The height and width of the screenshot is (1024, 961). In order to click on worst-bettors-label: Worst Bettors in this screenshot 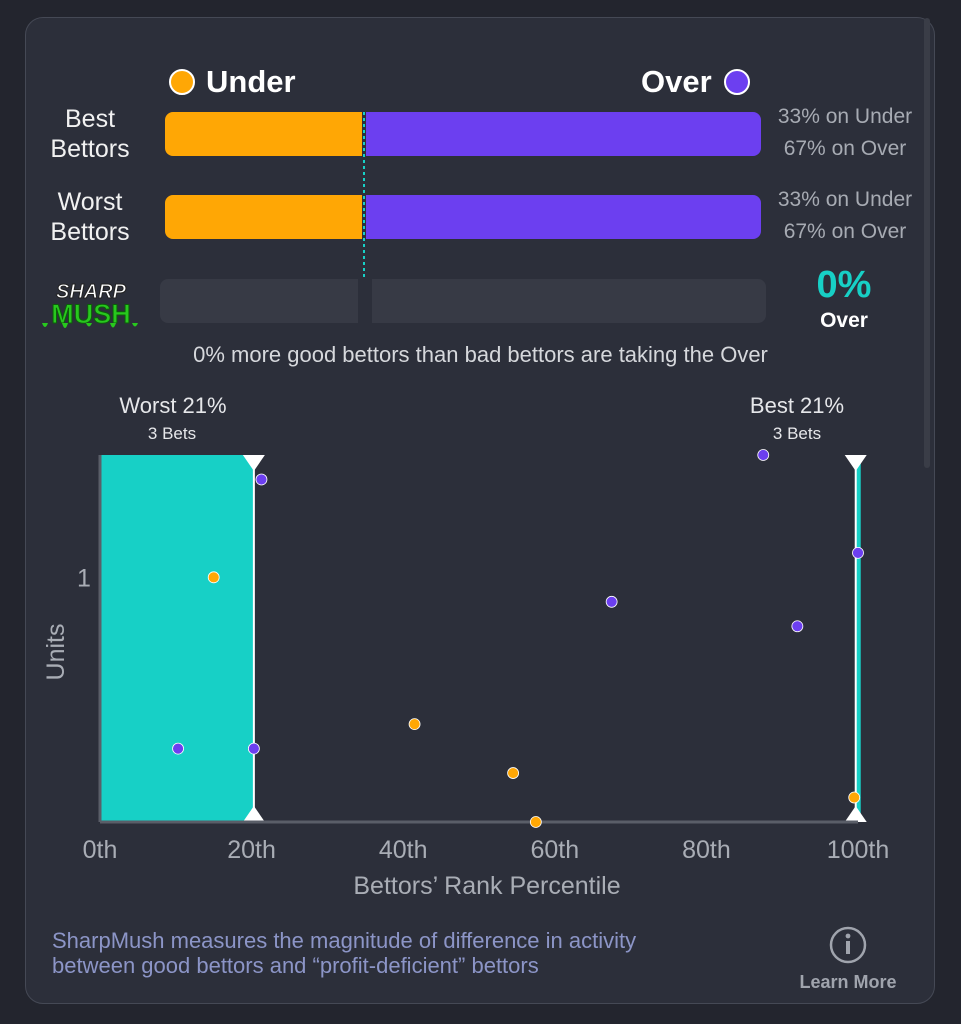, I will do `click(90, 217)`.